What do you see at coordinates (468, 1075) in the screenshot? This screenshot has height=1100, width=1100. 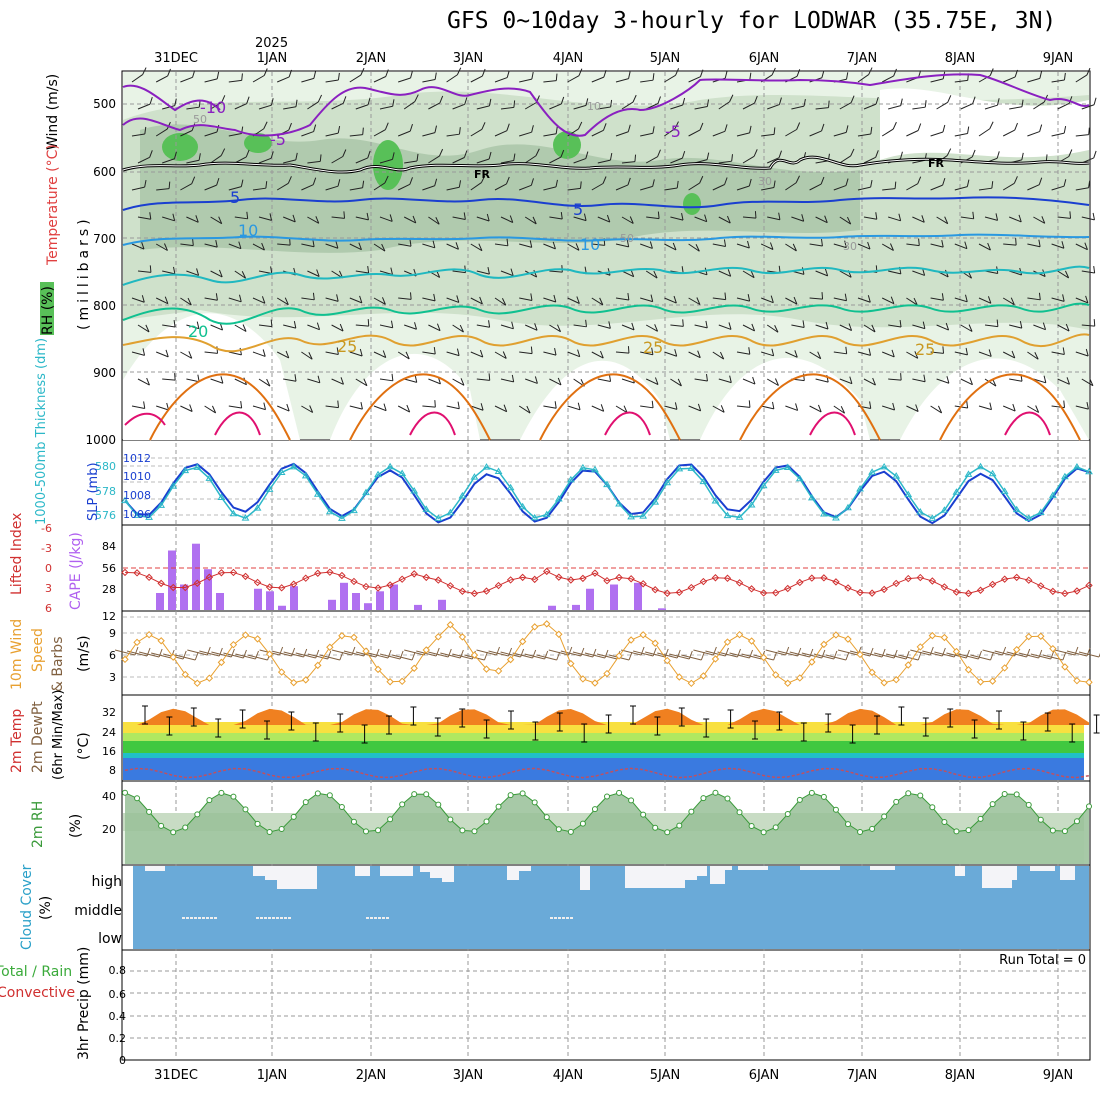 I see `bottom-date-3jan: 3JAN` at bounding box center [468, 1075].